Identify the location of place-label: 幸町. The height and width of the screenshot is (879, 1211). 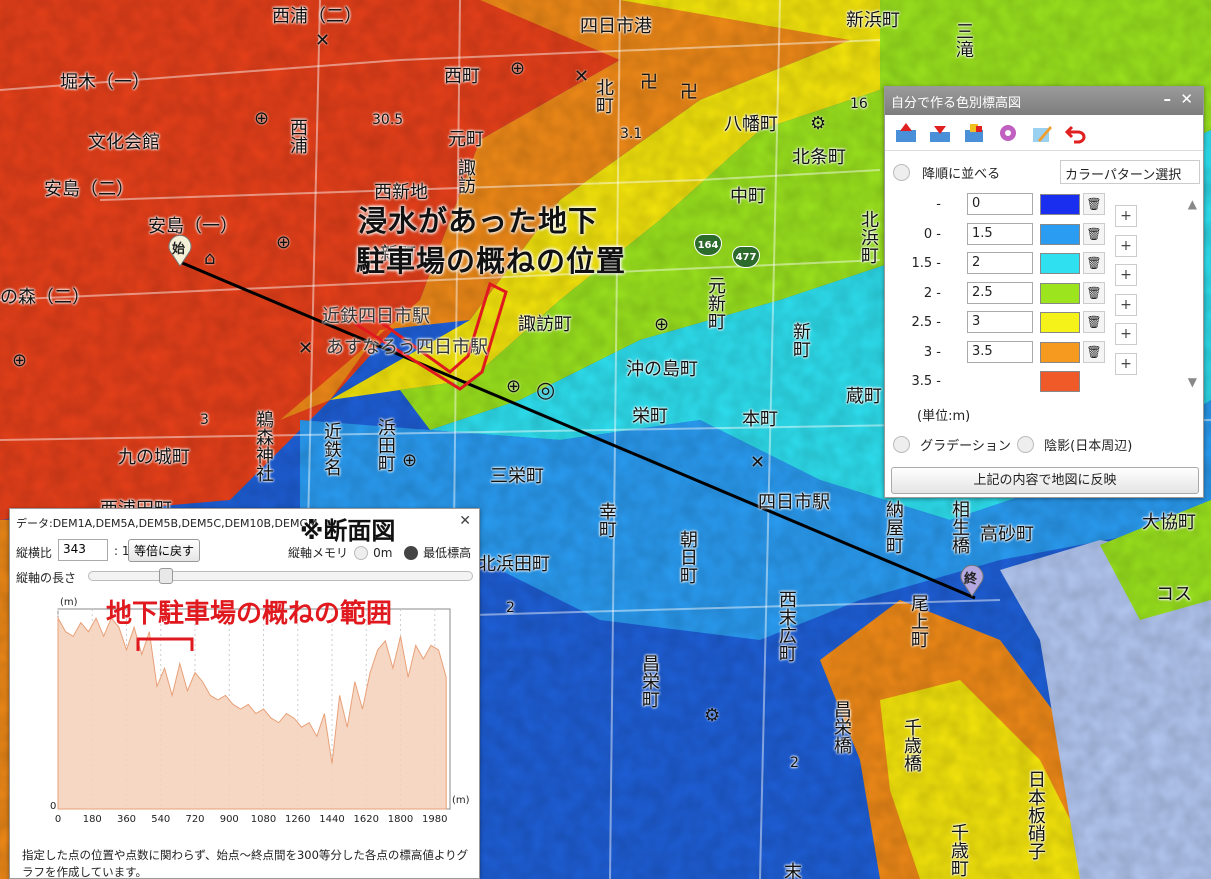
(606, 520).